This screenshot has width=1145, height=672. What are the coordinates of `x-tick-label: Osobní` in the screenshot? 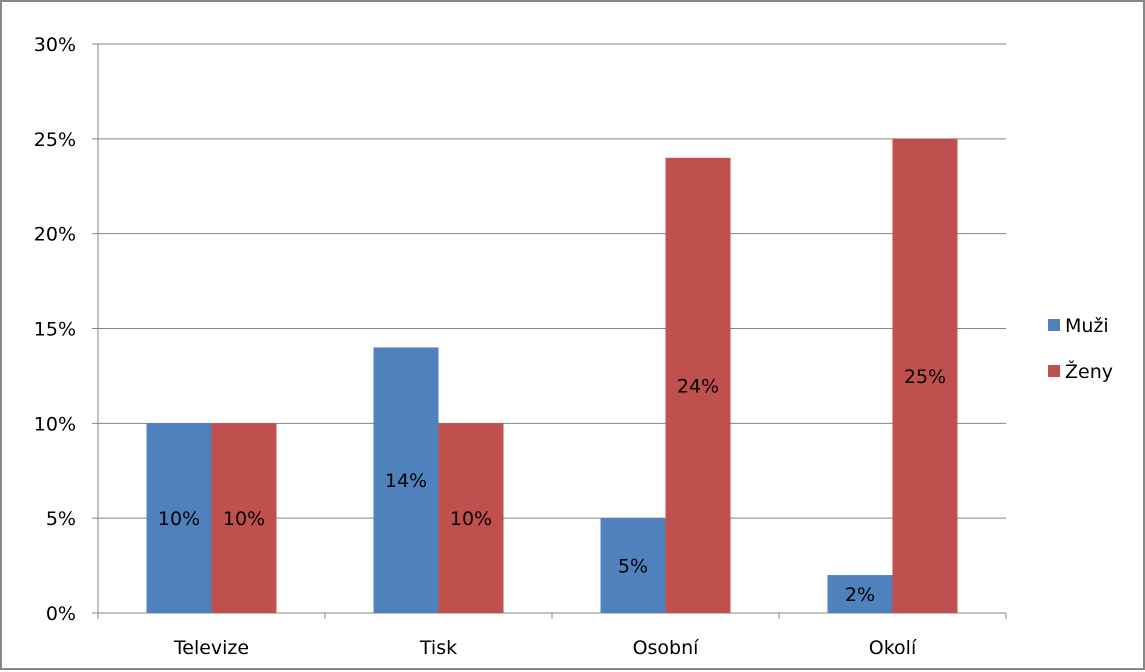 It's located at (666, 648).